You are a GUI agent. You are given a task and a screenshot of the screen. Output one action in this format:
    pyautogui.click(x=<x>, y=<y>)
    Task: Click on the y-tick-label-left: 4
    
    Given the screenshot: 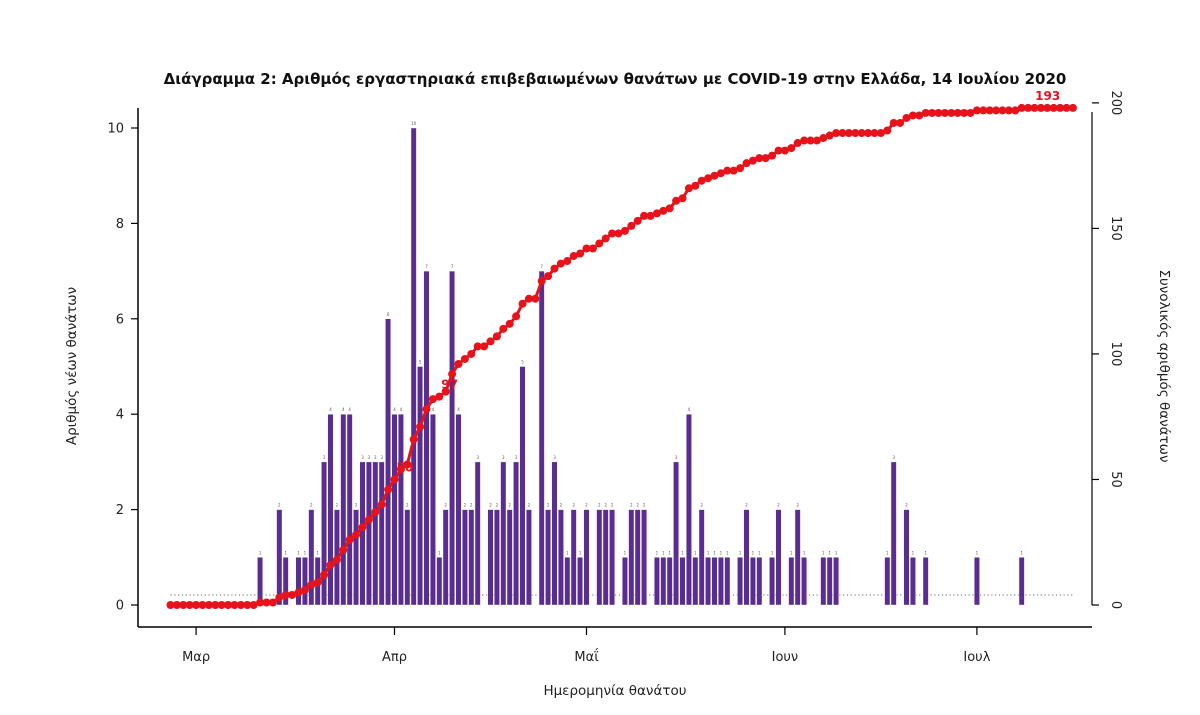 What is the action you would take?
    pyautogui.click(x=120, y=415)
    